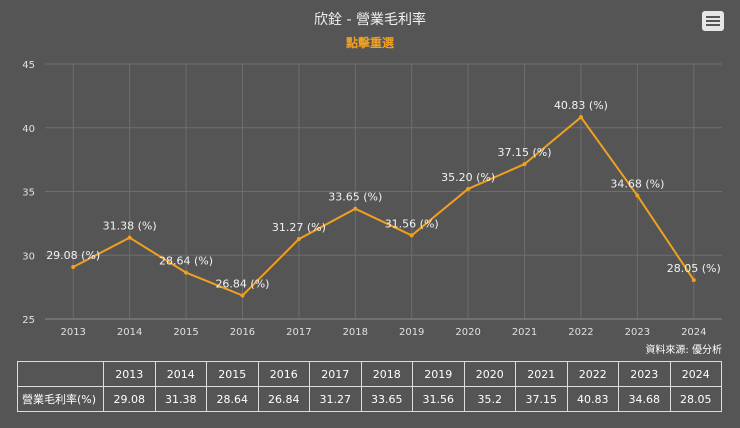  Describe the element at coordinates (580, 332) in the screenshot. I see `x-tick-label: 2022` at that location.